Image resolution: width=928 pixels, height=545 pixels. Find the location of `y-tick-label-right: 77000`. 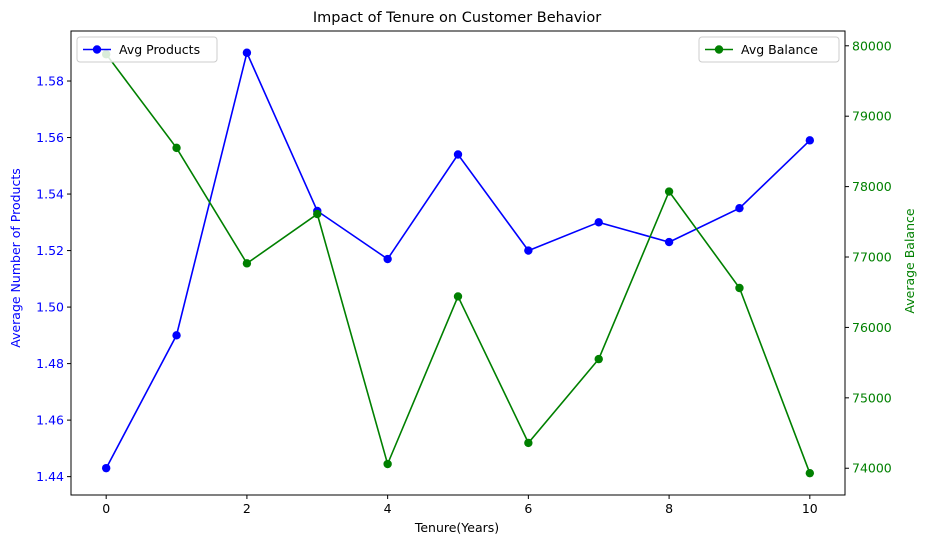

y-tick-label-right: 77000 is located at coordinates (872, 257).